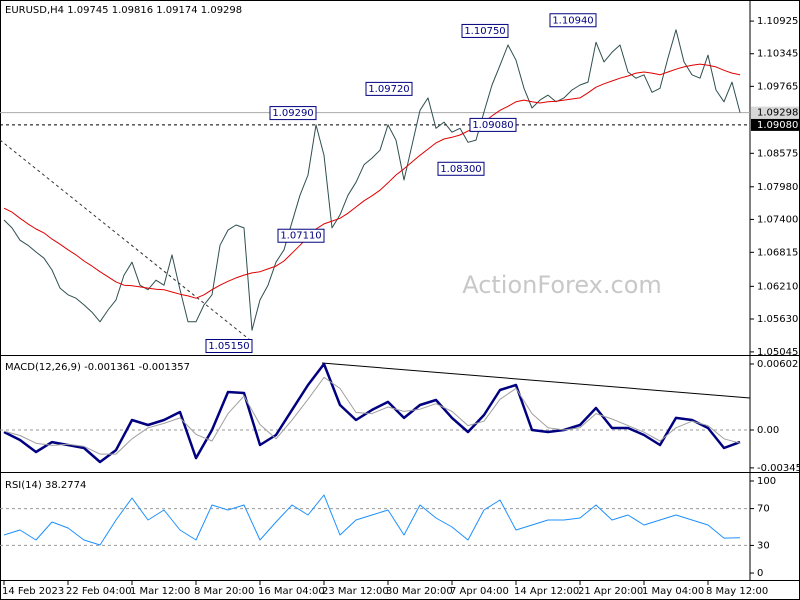 The width and height of the screenshot is (800, 600). Describe the element at coordinates (291, 591) in the screenshot. I see `x-tick-label: 16 Mar 04:00` at that location.